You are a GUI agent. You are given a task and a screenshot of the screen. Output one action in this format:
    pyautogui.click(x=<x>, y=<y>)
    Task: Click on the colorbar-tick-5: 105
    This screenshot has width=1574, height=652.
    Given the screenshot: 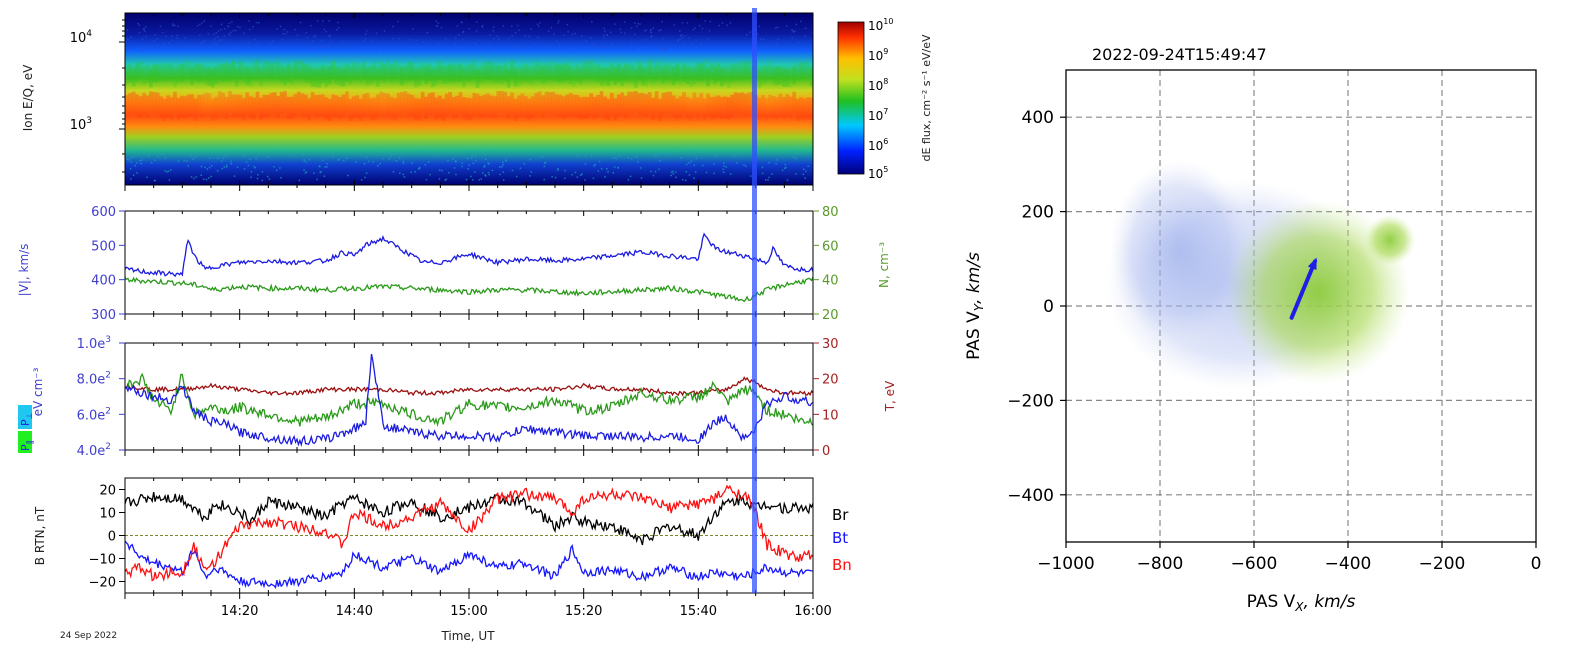 What is the action you would take?
    pyautogui.click(x=878, y=173)
    